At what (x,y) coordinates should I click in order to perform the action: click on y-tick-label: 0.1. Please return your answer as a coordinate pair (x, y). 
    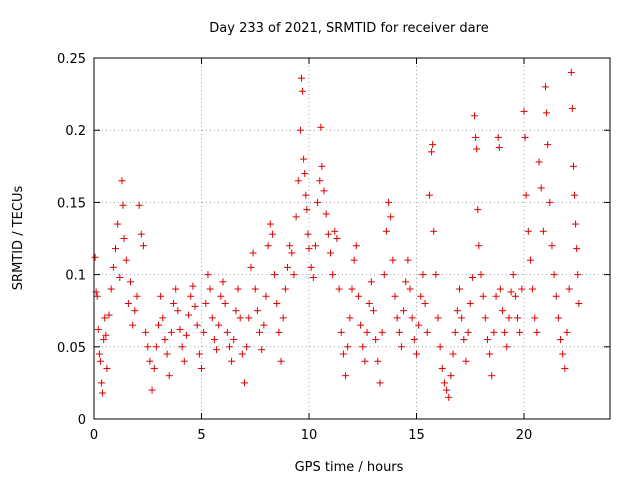
    Looking at the image, I should click on (75, 276).